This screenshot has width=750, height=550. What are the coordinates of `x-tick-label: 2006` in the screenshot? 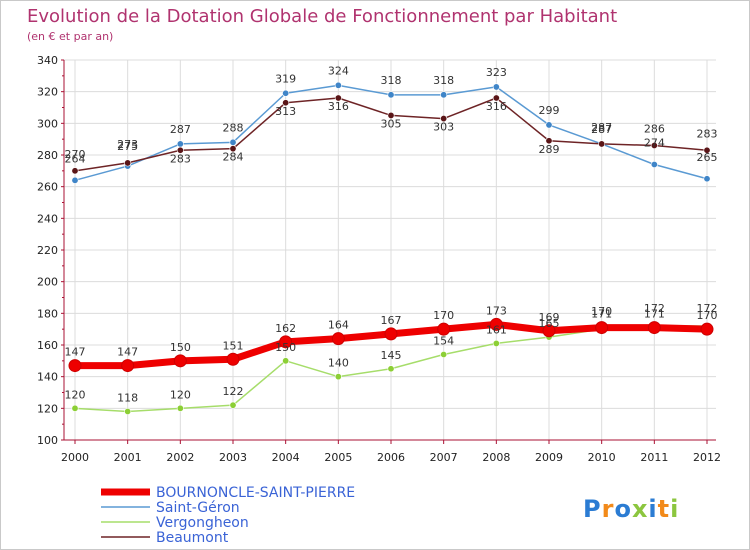 It's located at (391, 457).